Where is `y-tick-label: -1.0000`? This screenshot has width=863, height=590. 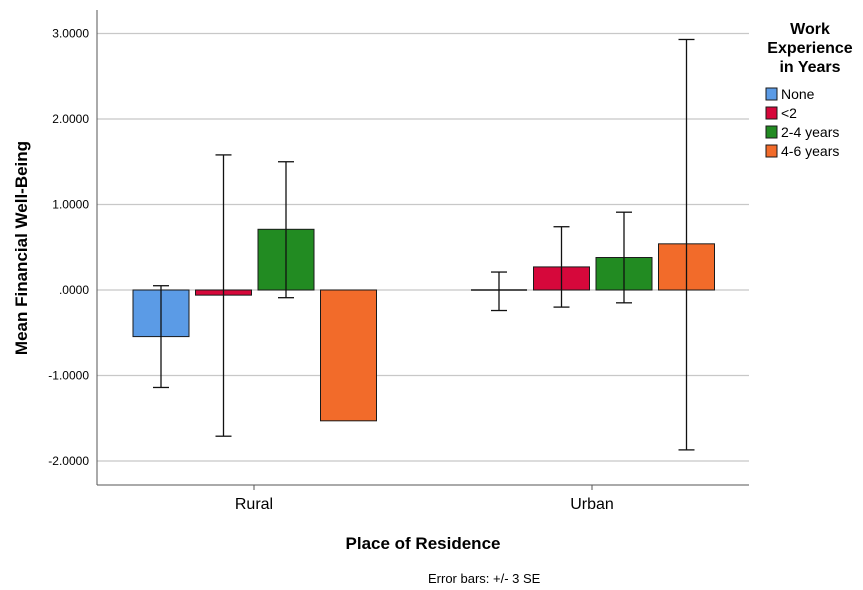
y-tick-label: -1.0000 is located at coordinates (68, 376).